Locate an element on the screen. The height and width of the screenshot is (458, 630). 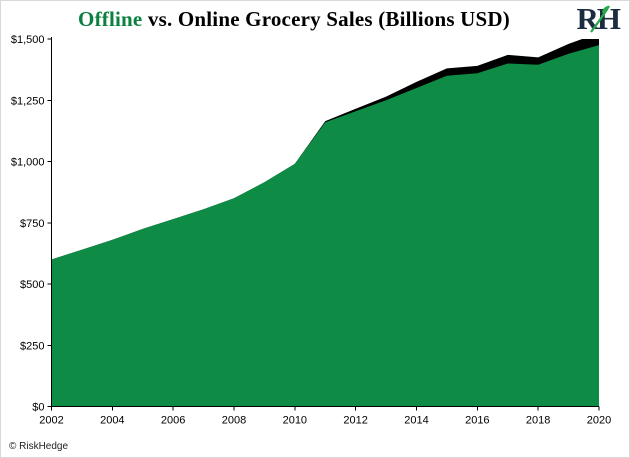
x-tick-label: 2006 is located at coordinates (173, 421).